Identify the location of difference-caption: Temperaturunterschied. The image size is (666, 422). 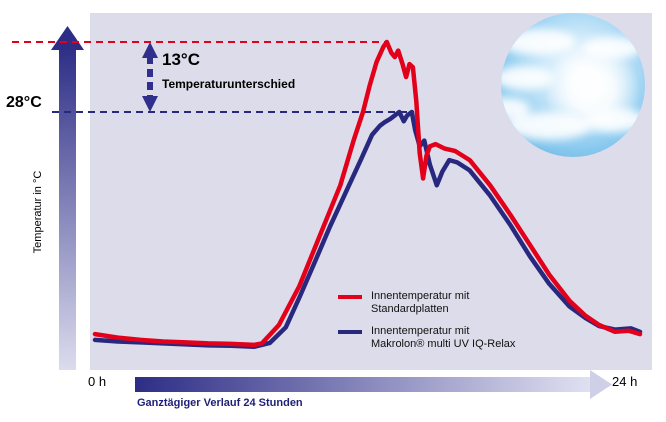
(229, 84).